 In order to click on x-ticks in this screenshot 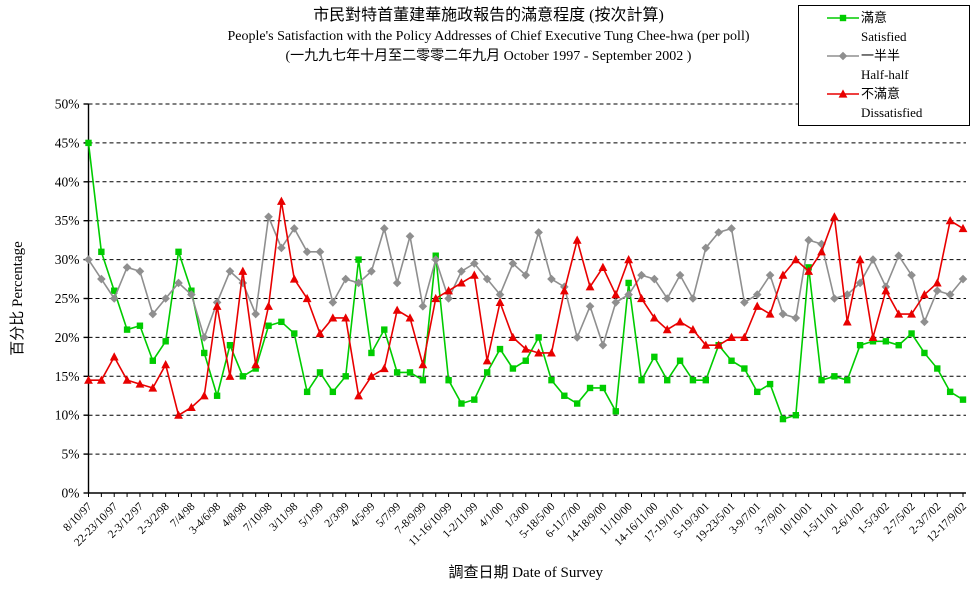, I will do `click(526, 495)`.